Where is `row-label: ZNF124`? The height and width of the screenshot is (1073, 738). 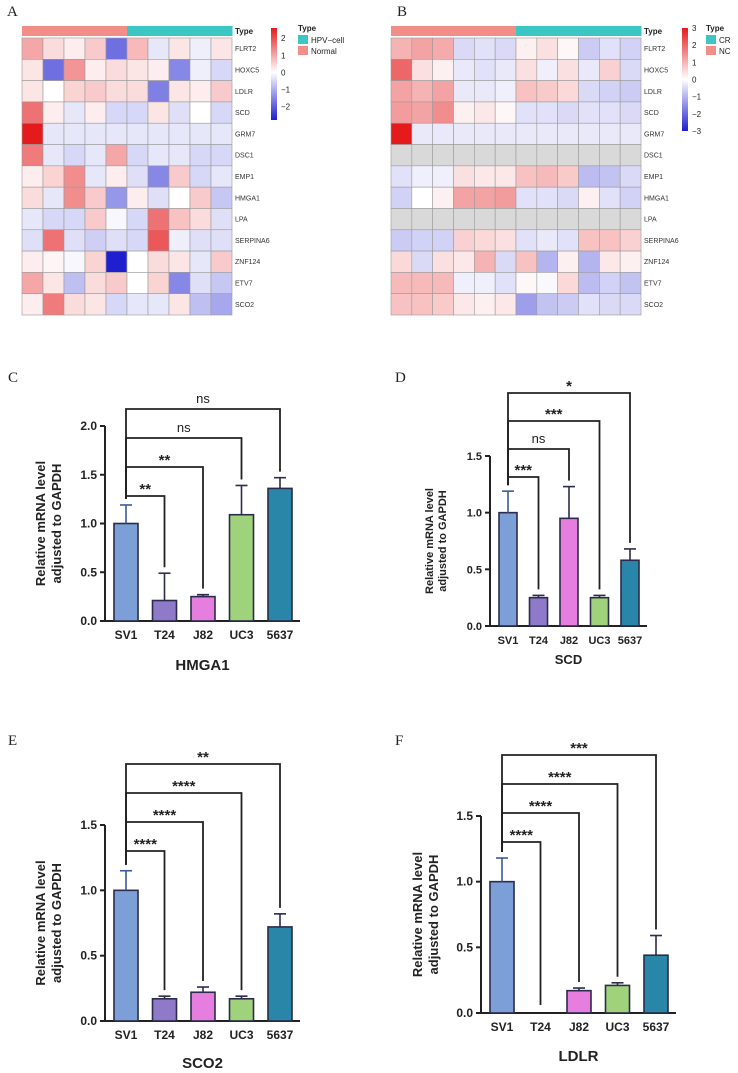 row-label: ZNF124 is located at coordinates (247, 262).